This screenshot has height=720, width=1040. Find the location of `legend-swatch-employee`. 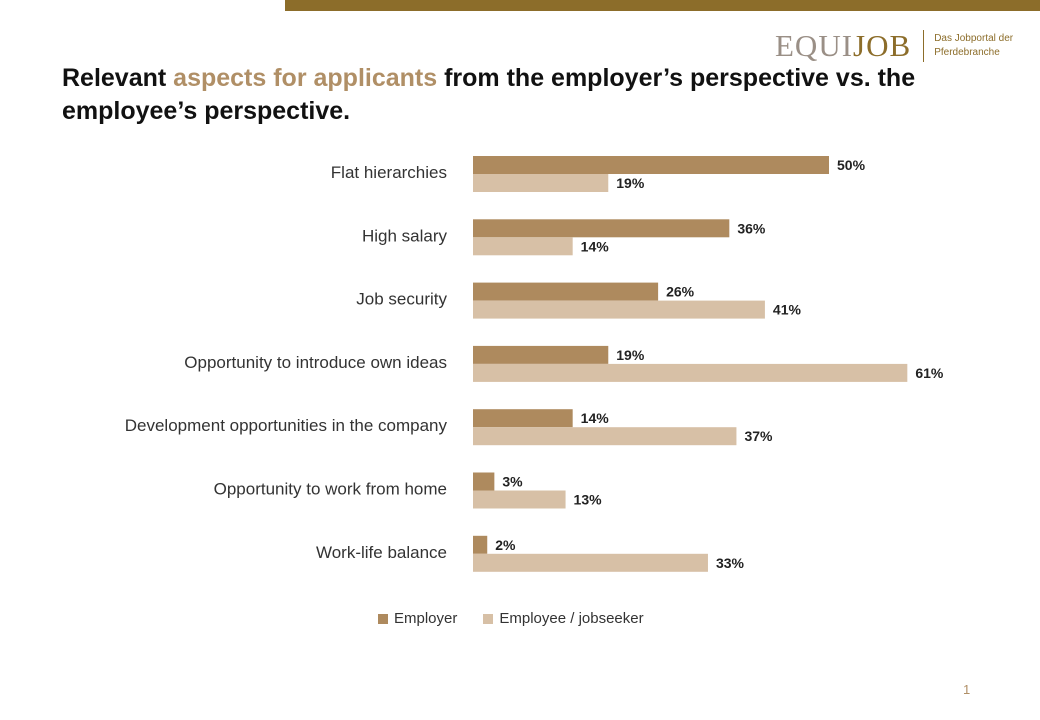

legend-swatch-employee is located at coordinates (488, 618).